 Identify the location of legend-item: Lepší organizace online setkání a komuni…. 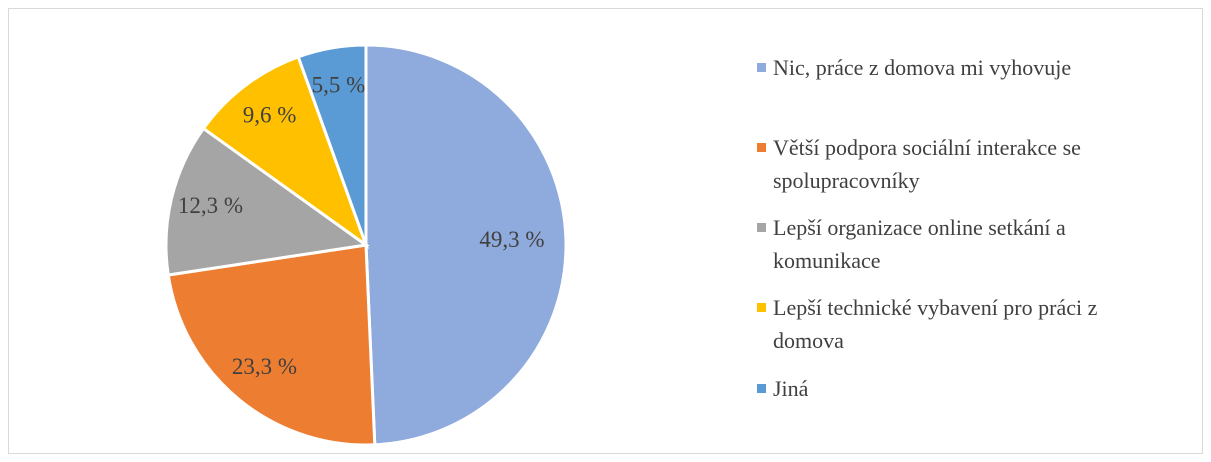
(962, 244).